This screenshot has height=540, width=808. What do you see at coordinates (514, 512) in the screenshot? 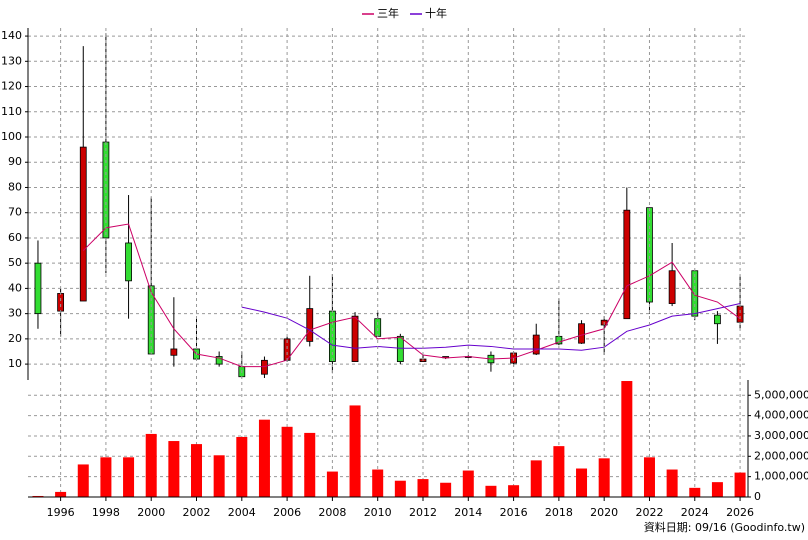
I see `x-tick-label: 2016` at bounding box center [514, 512].